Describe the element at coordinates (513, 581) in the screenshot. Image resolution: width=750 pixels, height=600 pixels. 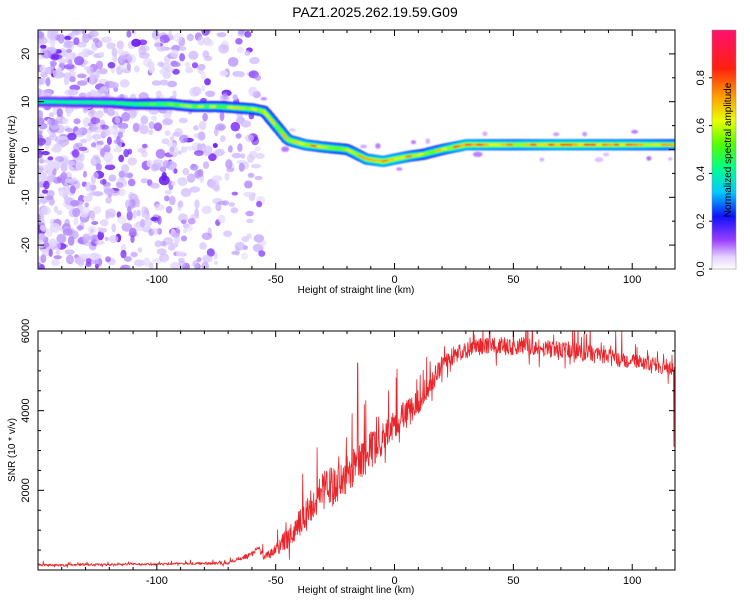
I see `snr-x-tick-label: 50` at that location.